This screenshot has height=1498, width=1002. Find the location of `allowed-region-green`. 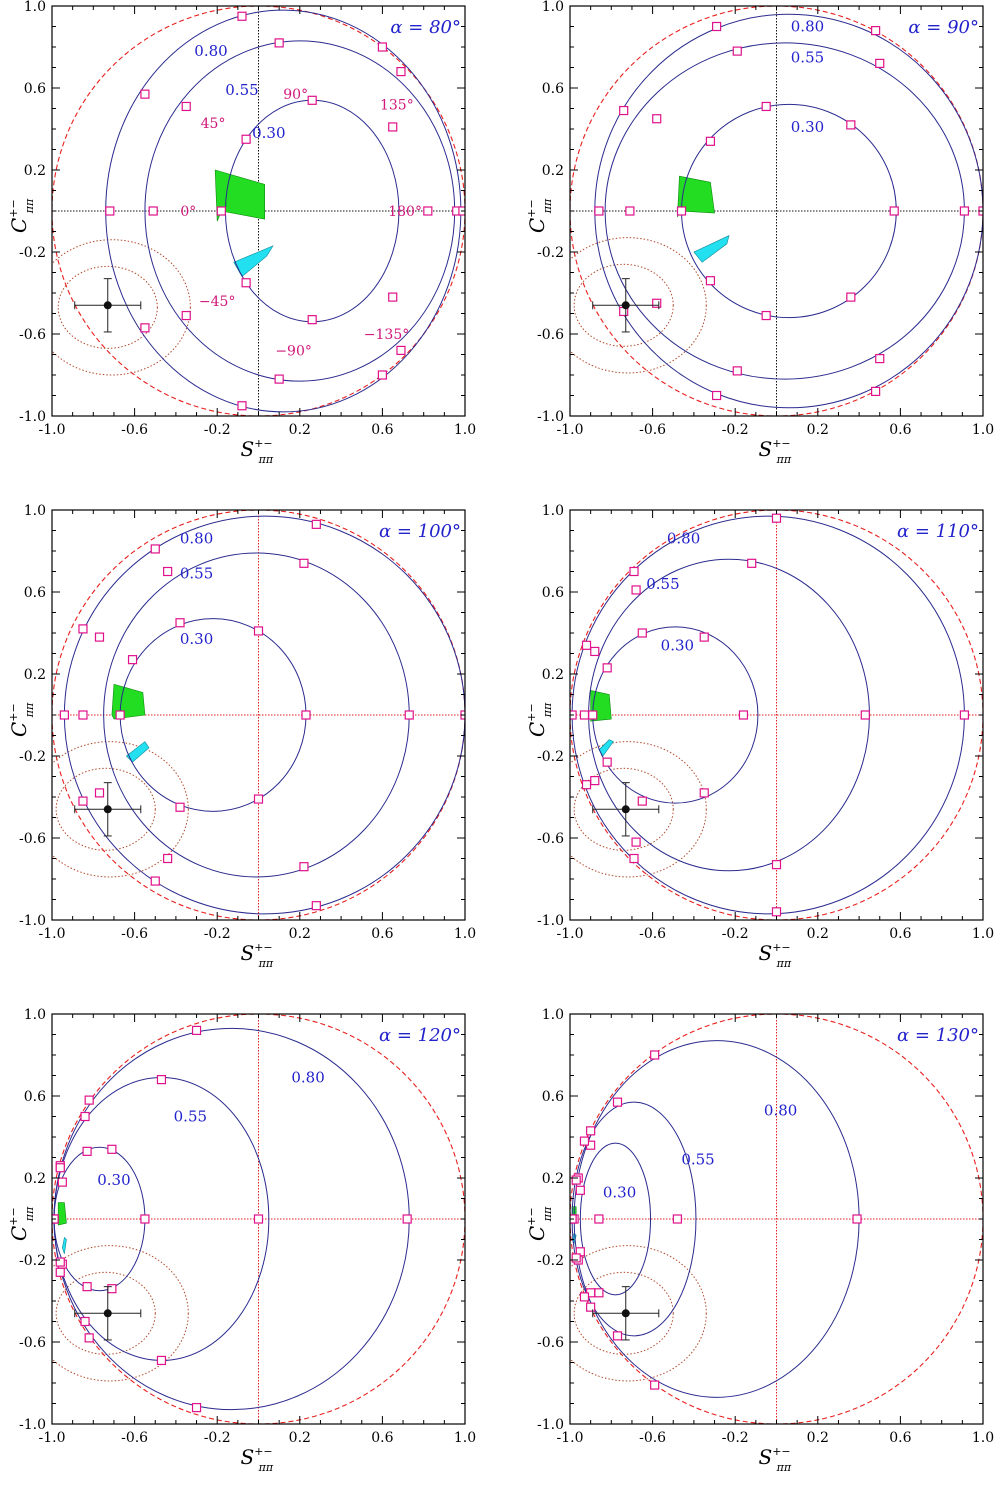

allowed-region-green is located at coordinates (62, 1214).